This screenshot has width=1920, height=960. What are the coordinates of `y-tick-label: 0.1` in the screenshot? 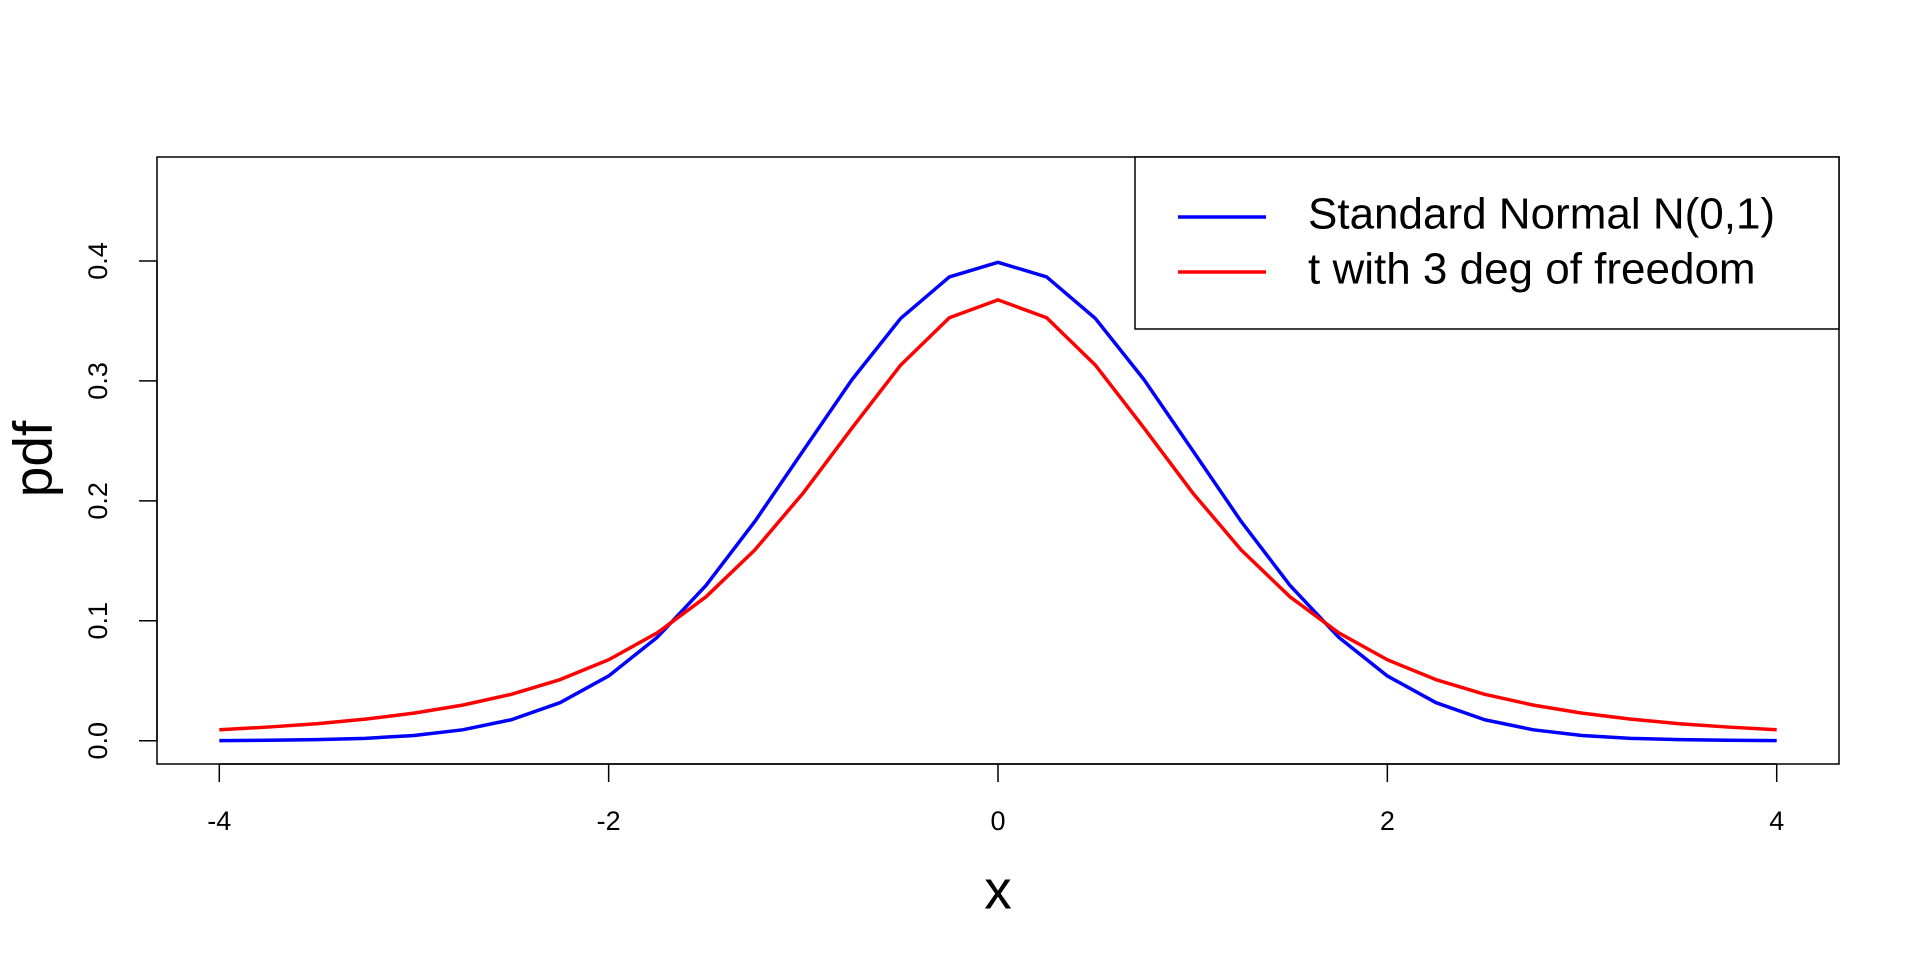 It's located at (98, 621).